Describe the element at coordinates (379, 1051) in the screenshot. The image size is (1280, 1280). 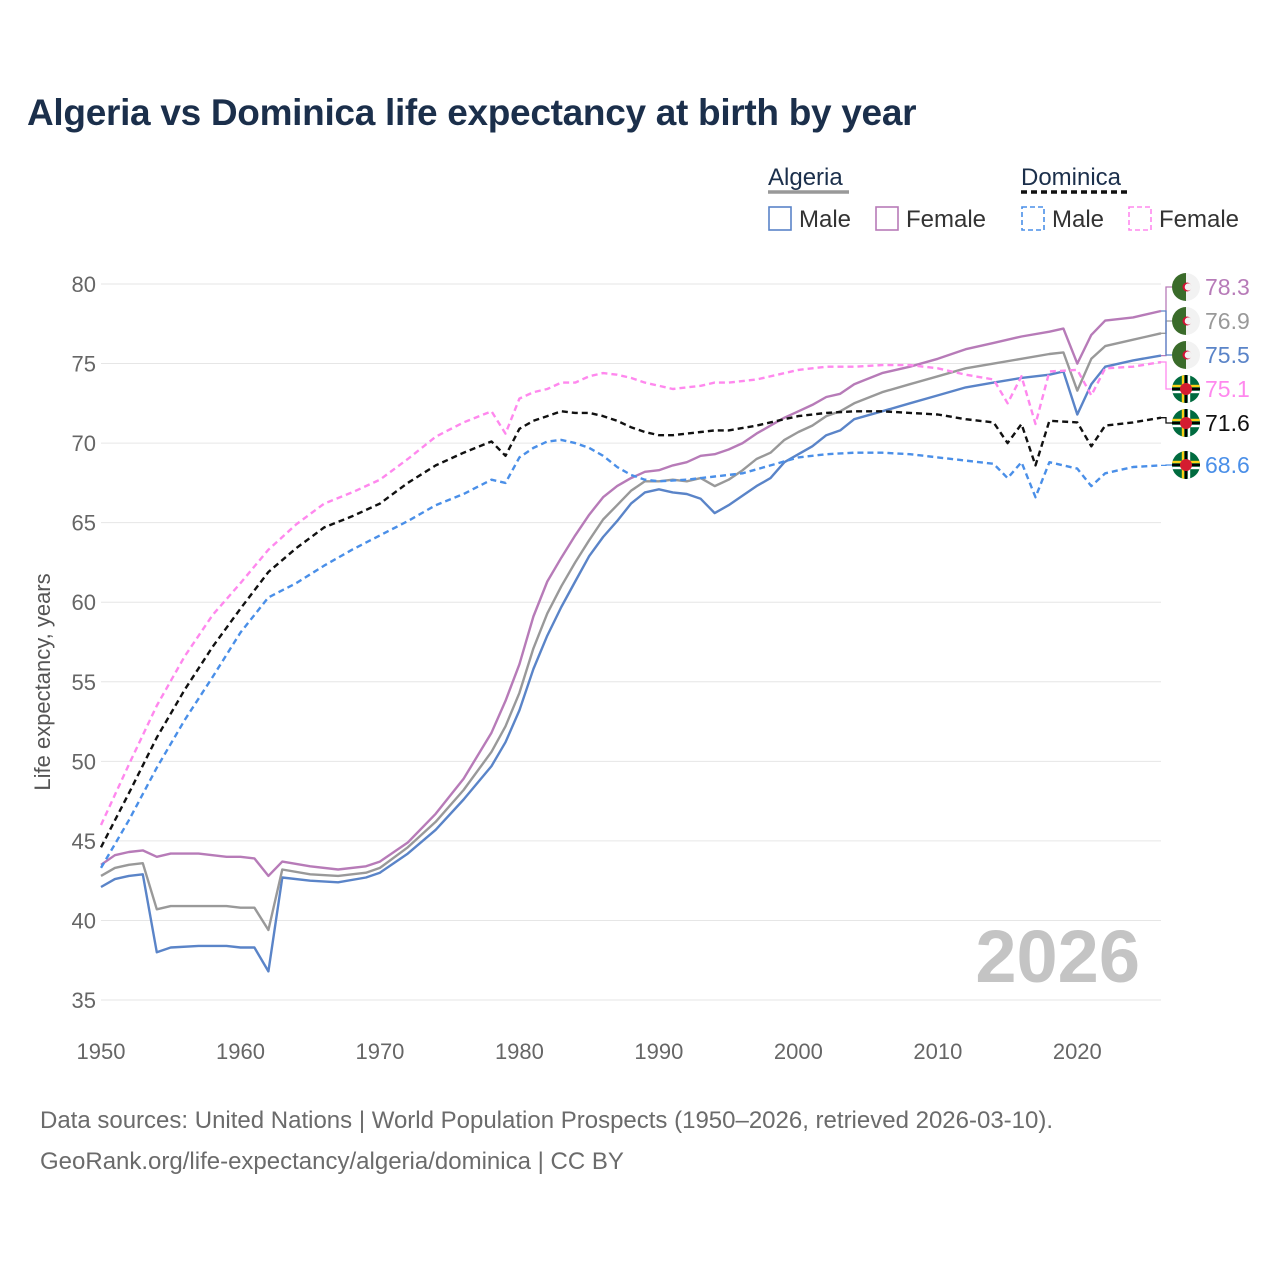
I see `x-tick-label: 1970` at that location.